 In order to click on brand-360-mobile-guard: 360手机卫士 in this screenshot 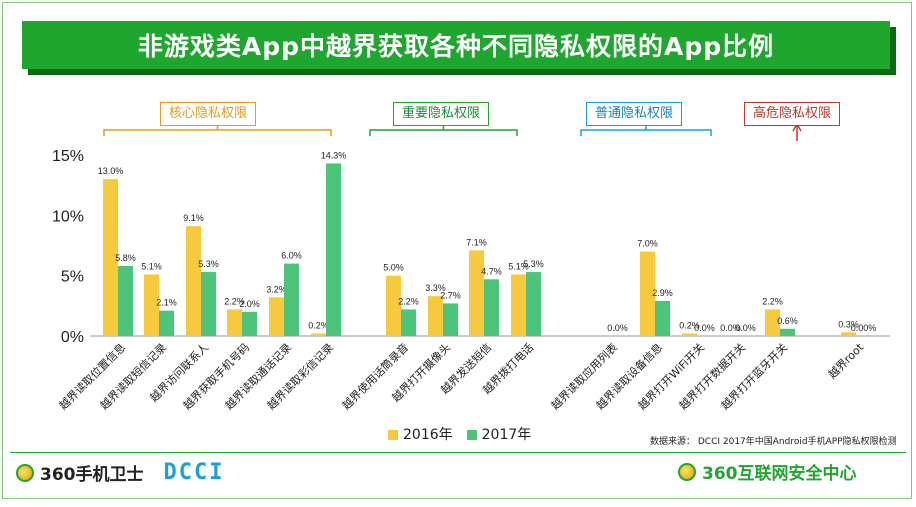, I will do `click(92, 475)`.